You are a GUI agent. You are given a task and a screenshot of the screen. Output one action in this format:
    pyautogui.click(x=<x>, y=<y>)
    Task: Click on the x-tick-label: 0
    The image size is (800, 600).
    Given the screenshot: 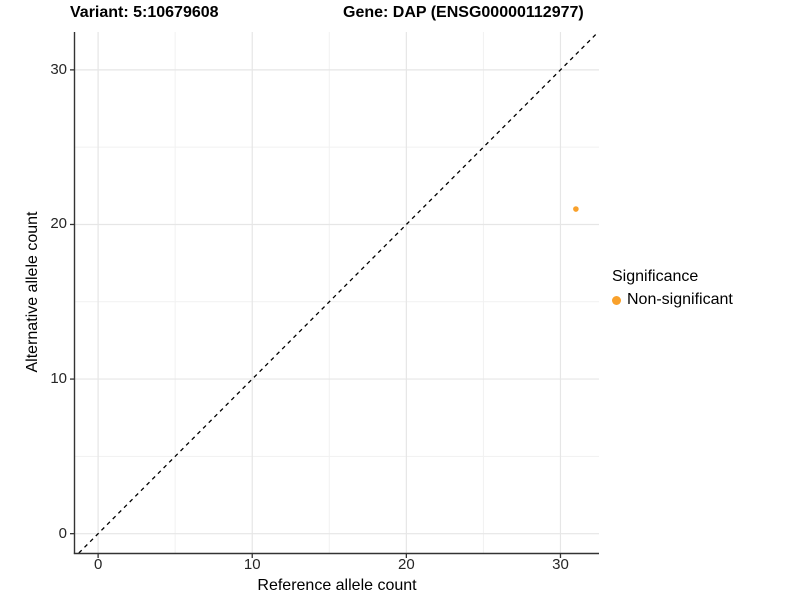 What is the action you would take?
    pyautogui.click(x=98, y=564)
    